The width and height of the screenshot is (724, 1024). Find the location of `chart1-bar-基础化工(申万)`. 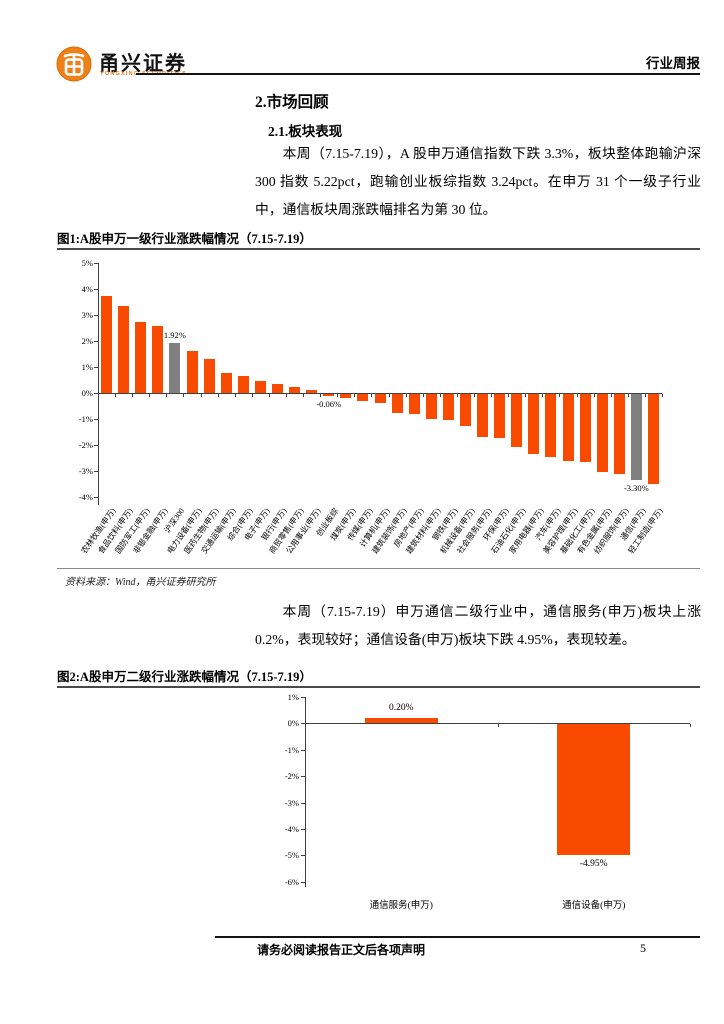

chart1-bar-基础化工(申万) is located at coordinates (585, 428).